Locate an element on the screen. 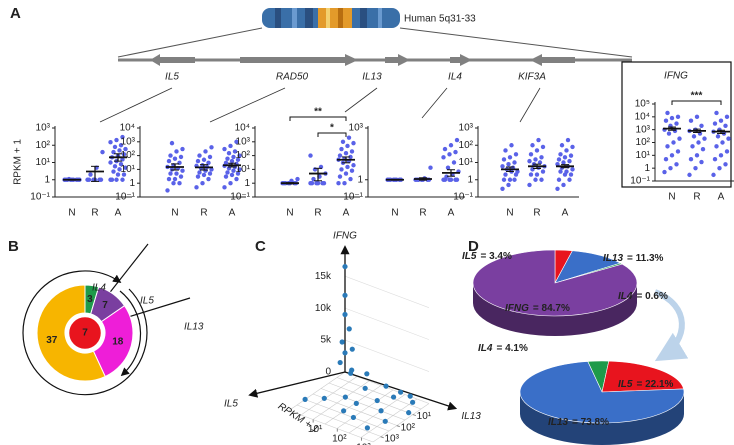  z-tick-label: 15k is located at coordinates (323, 276).